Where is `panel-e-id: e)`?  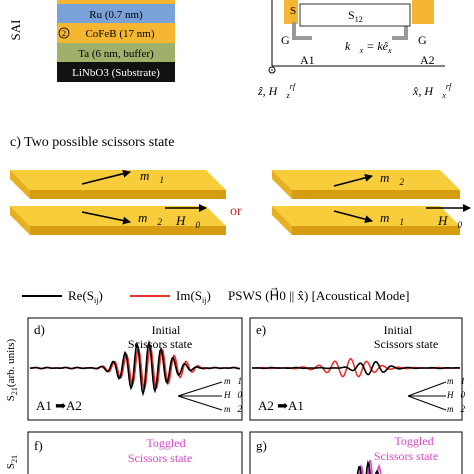 panel-e-id: e) is located at coordinates (261, 329).